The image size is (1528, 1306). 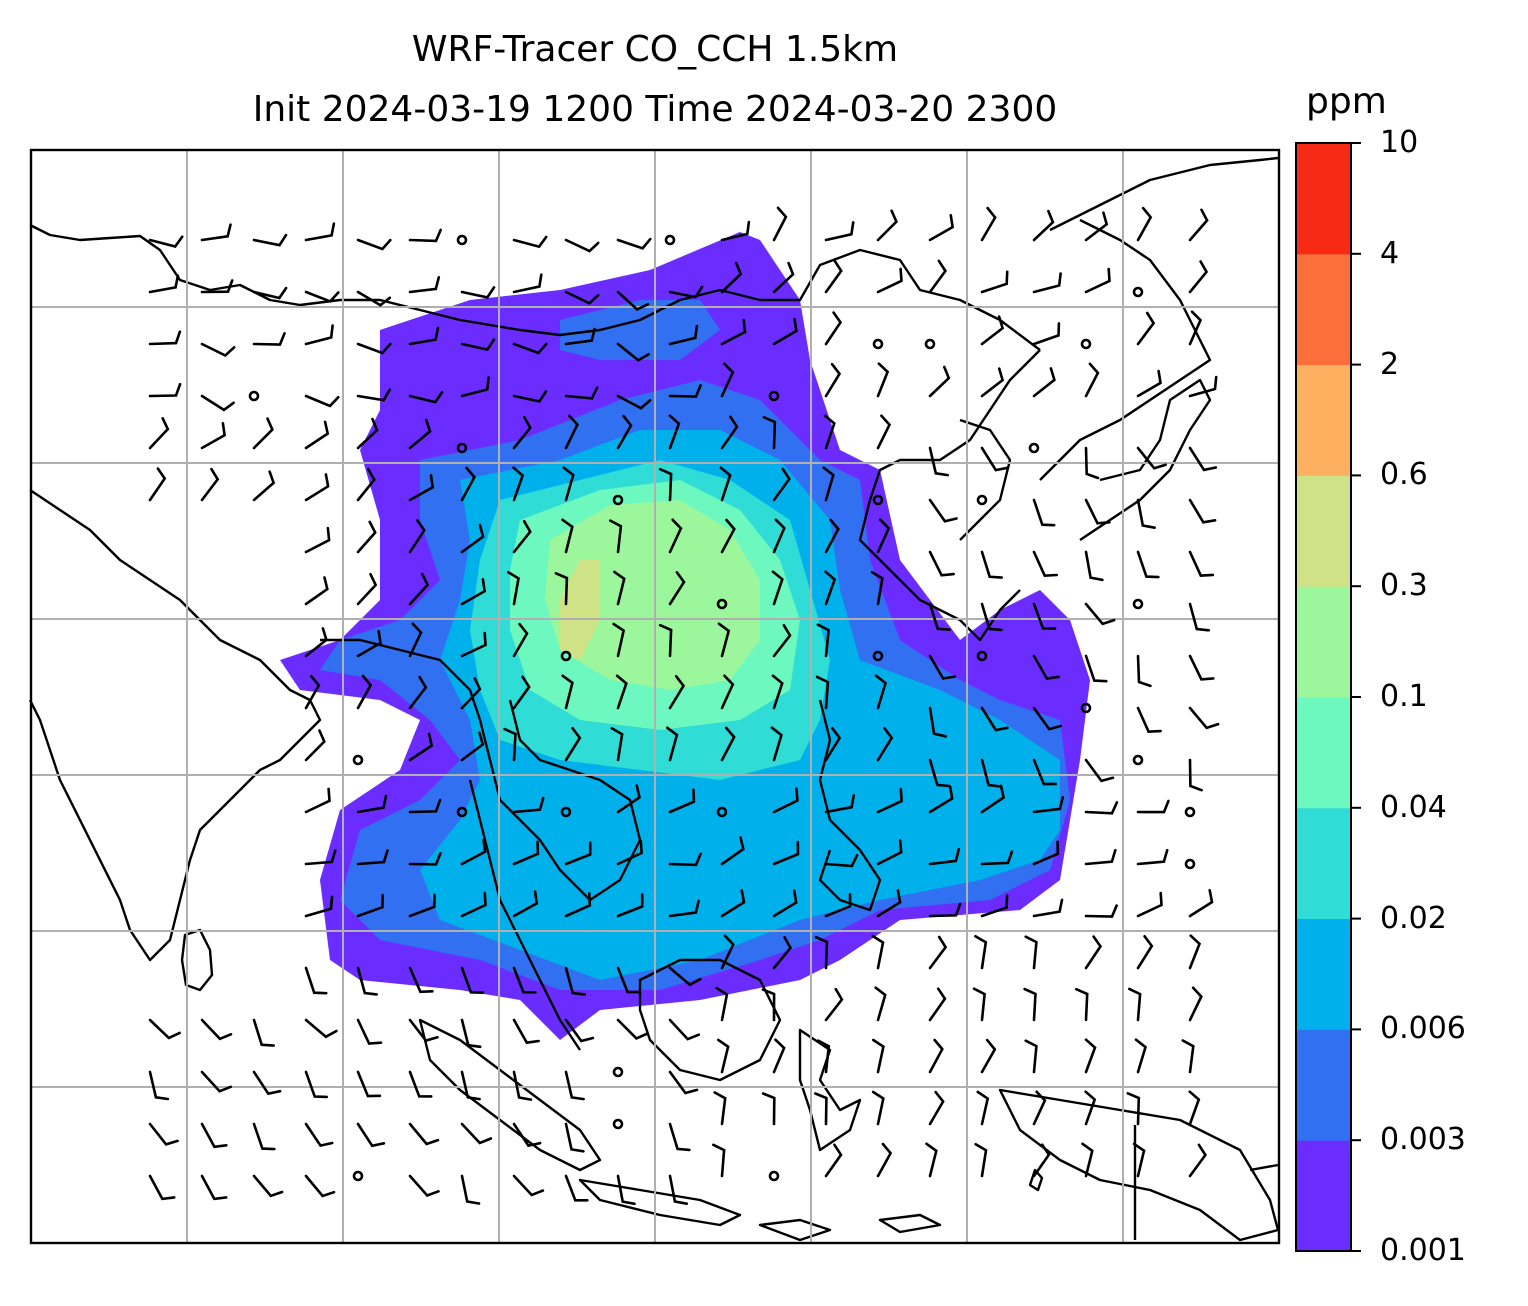 What do you see at coordinates (580, 610) in the screenshot?
I see `contour-0.3` at bounding box center [580, 610].